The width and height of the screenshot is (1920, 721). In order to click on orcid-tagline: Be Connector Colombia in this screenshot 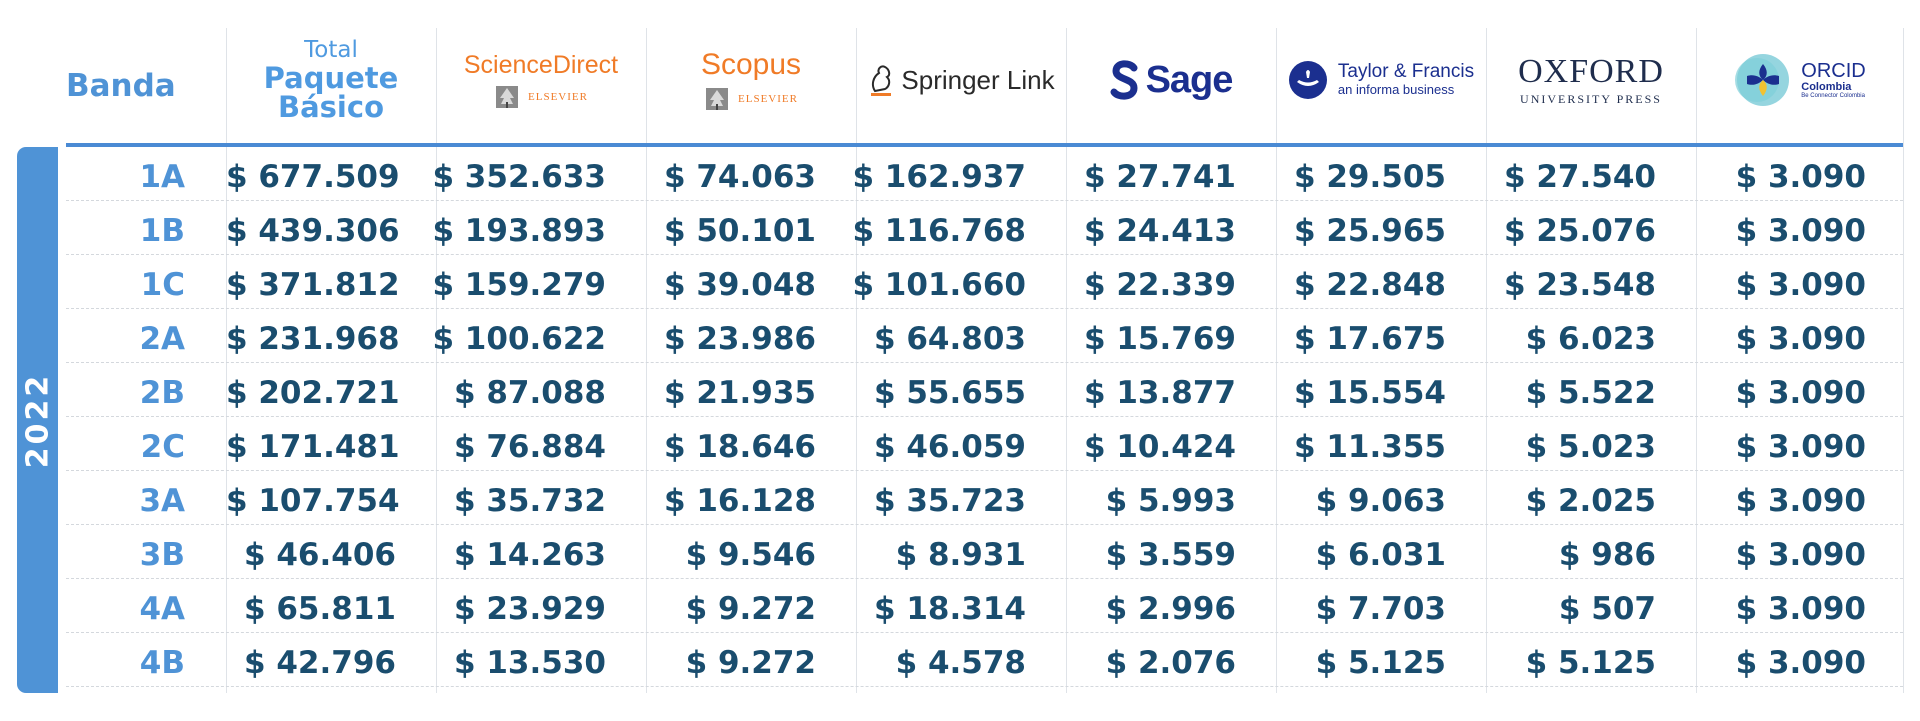, I will do `click(1833, 96)`.